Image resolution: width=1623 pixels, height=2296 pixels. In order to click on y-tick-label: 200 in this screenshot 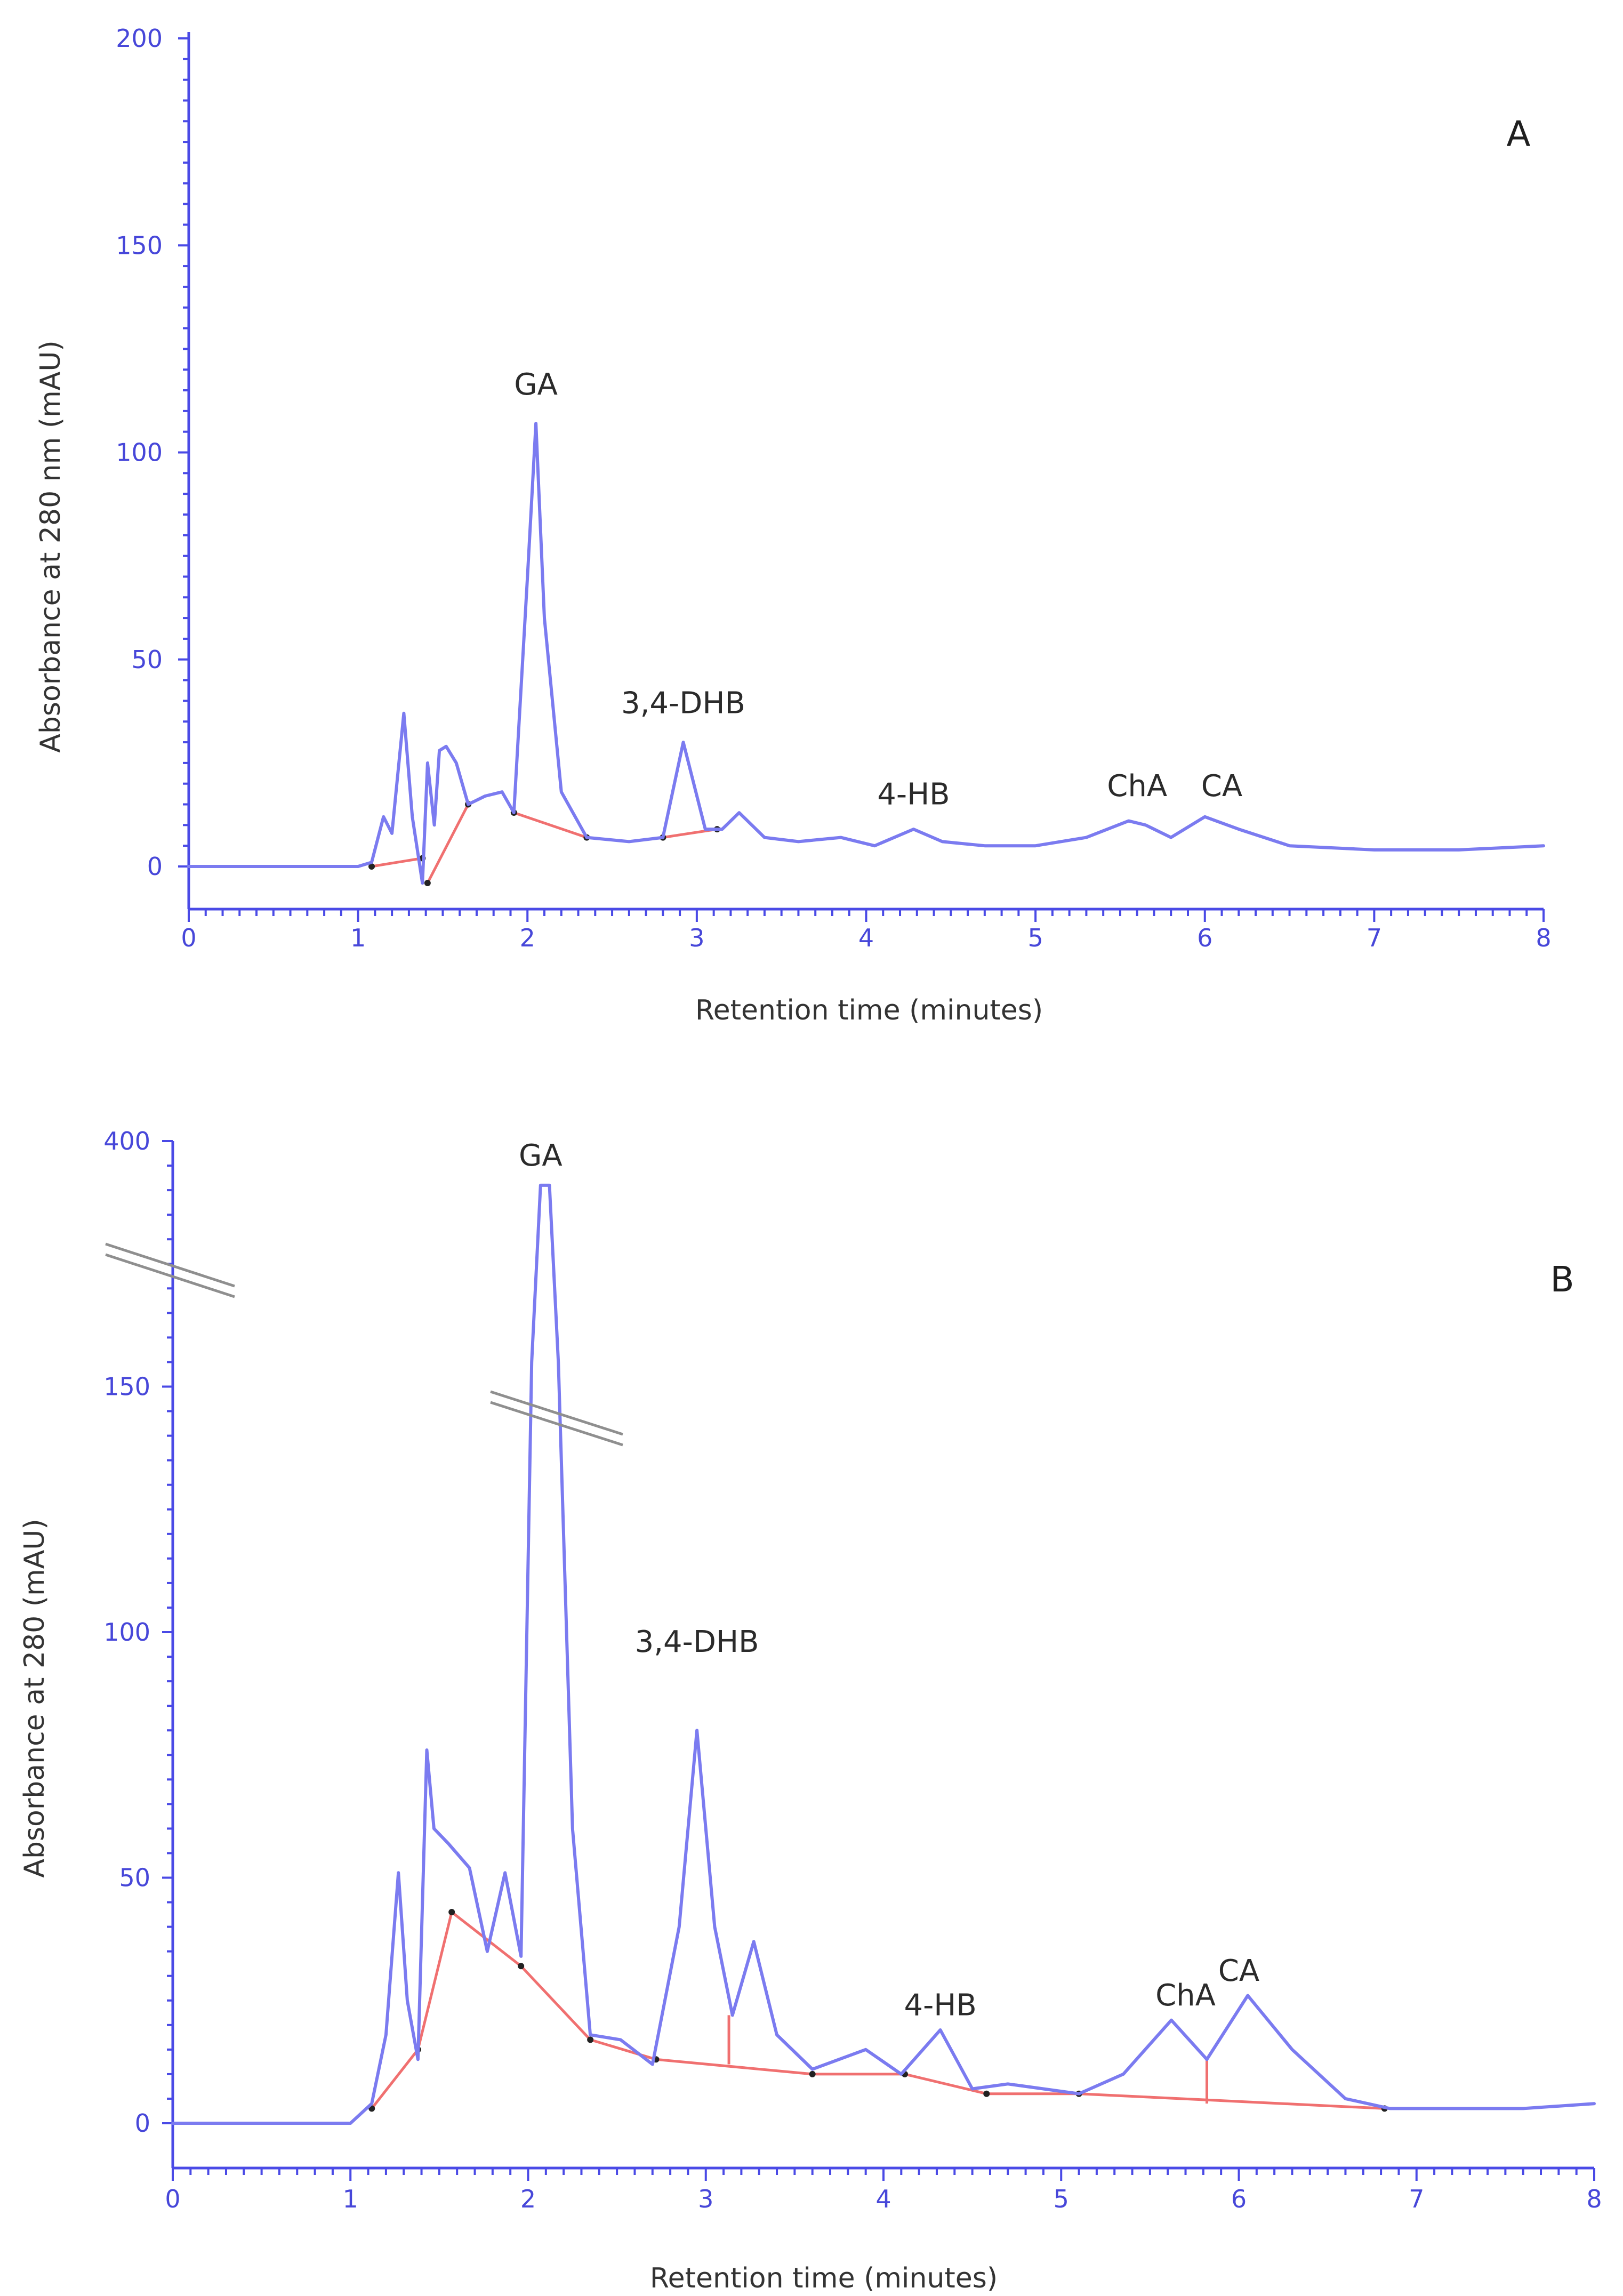, I will do `click(139, 38)`.